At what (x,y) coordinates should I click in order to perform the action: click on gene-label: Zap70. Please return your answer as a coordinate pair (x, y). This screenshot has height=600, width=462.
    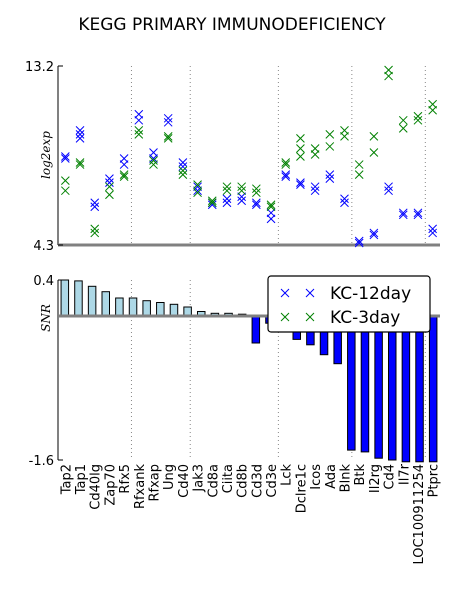
    Looking at the image, I should click on (110, 485).